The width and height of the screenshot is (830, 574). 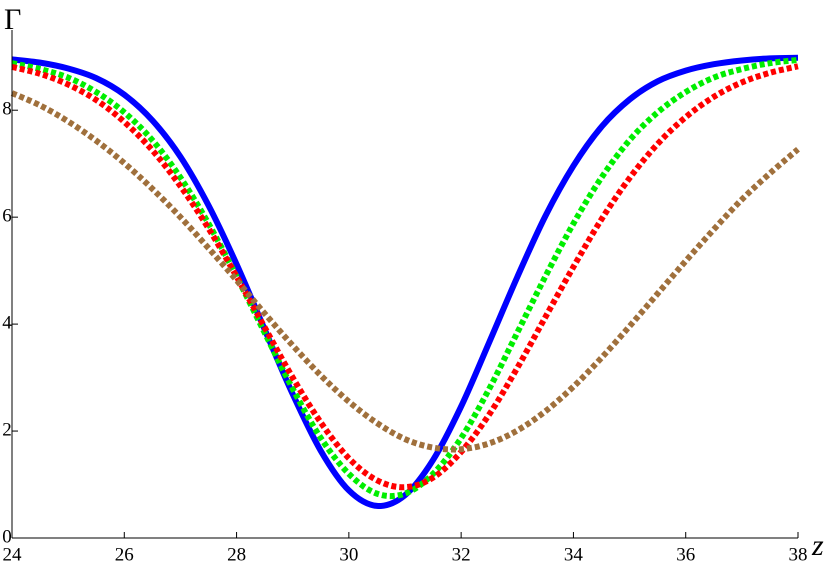 I want to click on y-tick-label: 8, so click(x=7, y=109).